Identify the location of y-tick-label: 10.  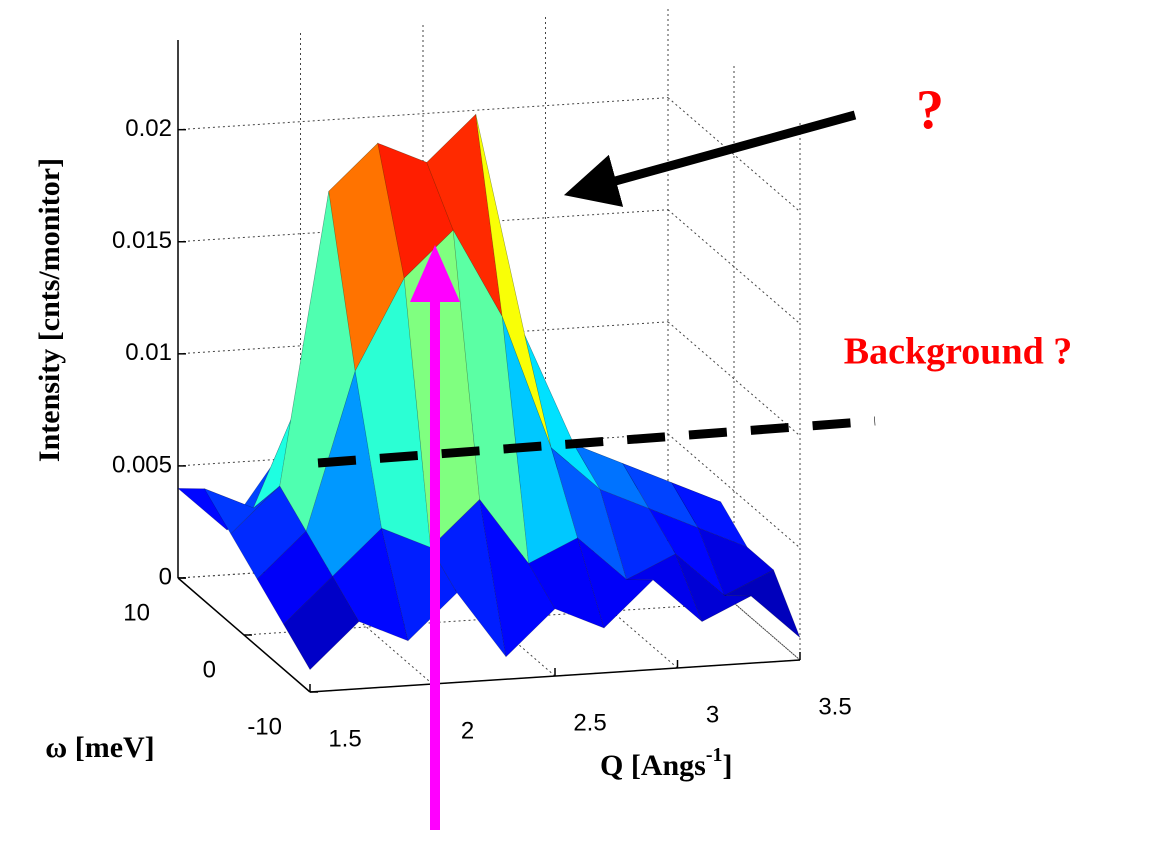
(136, 612).